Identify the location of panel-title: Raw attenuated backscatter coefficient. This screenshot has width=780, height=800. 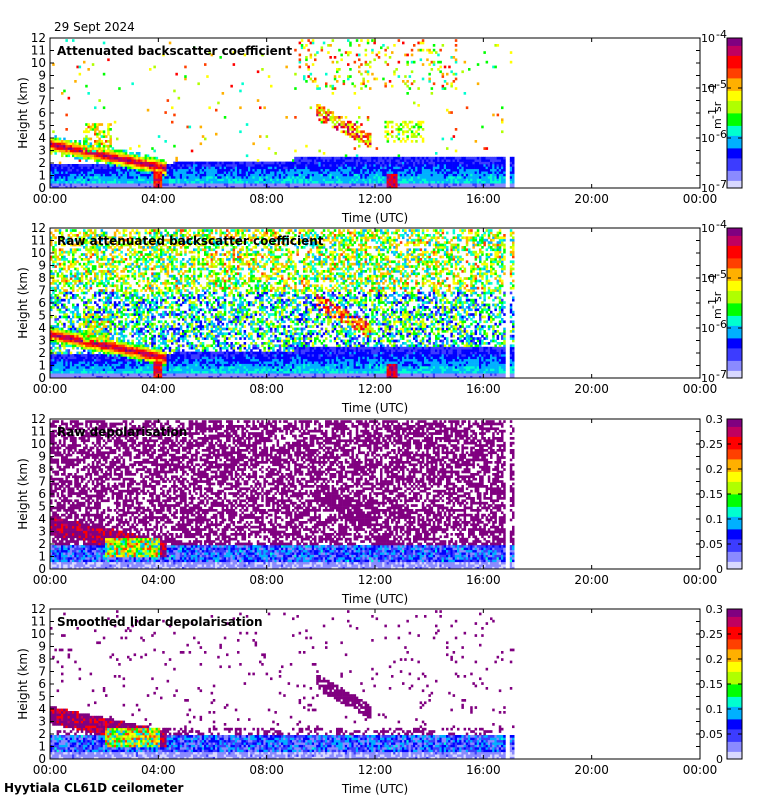
(190, 241).